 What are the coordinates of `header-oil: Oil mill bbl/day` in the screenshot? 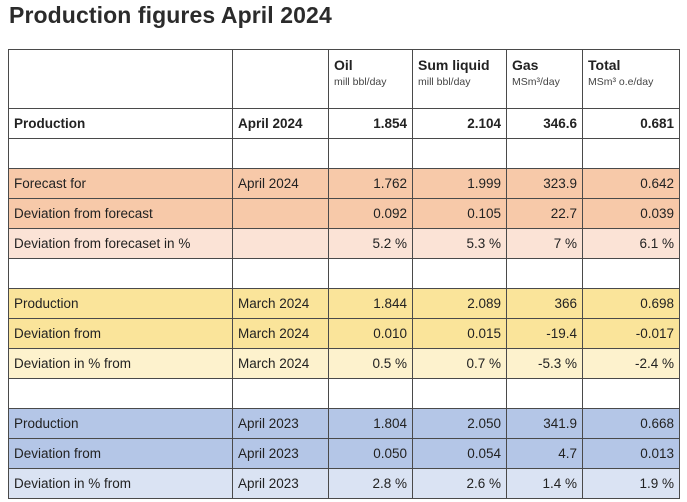 It's located at (370, 79).